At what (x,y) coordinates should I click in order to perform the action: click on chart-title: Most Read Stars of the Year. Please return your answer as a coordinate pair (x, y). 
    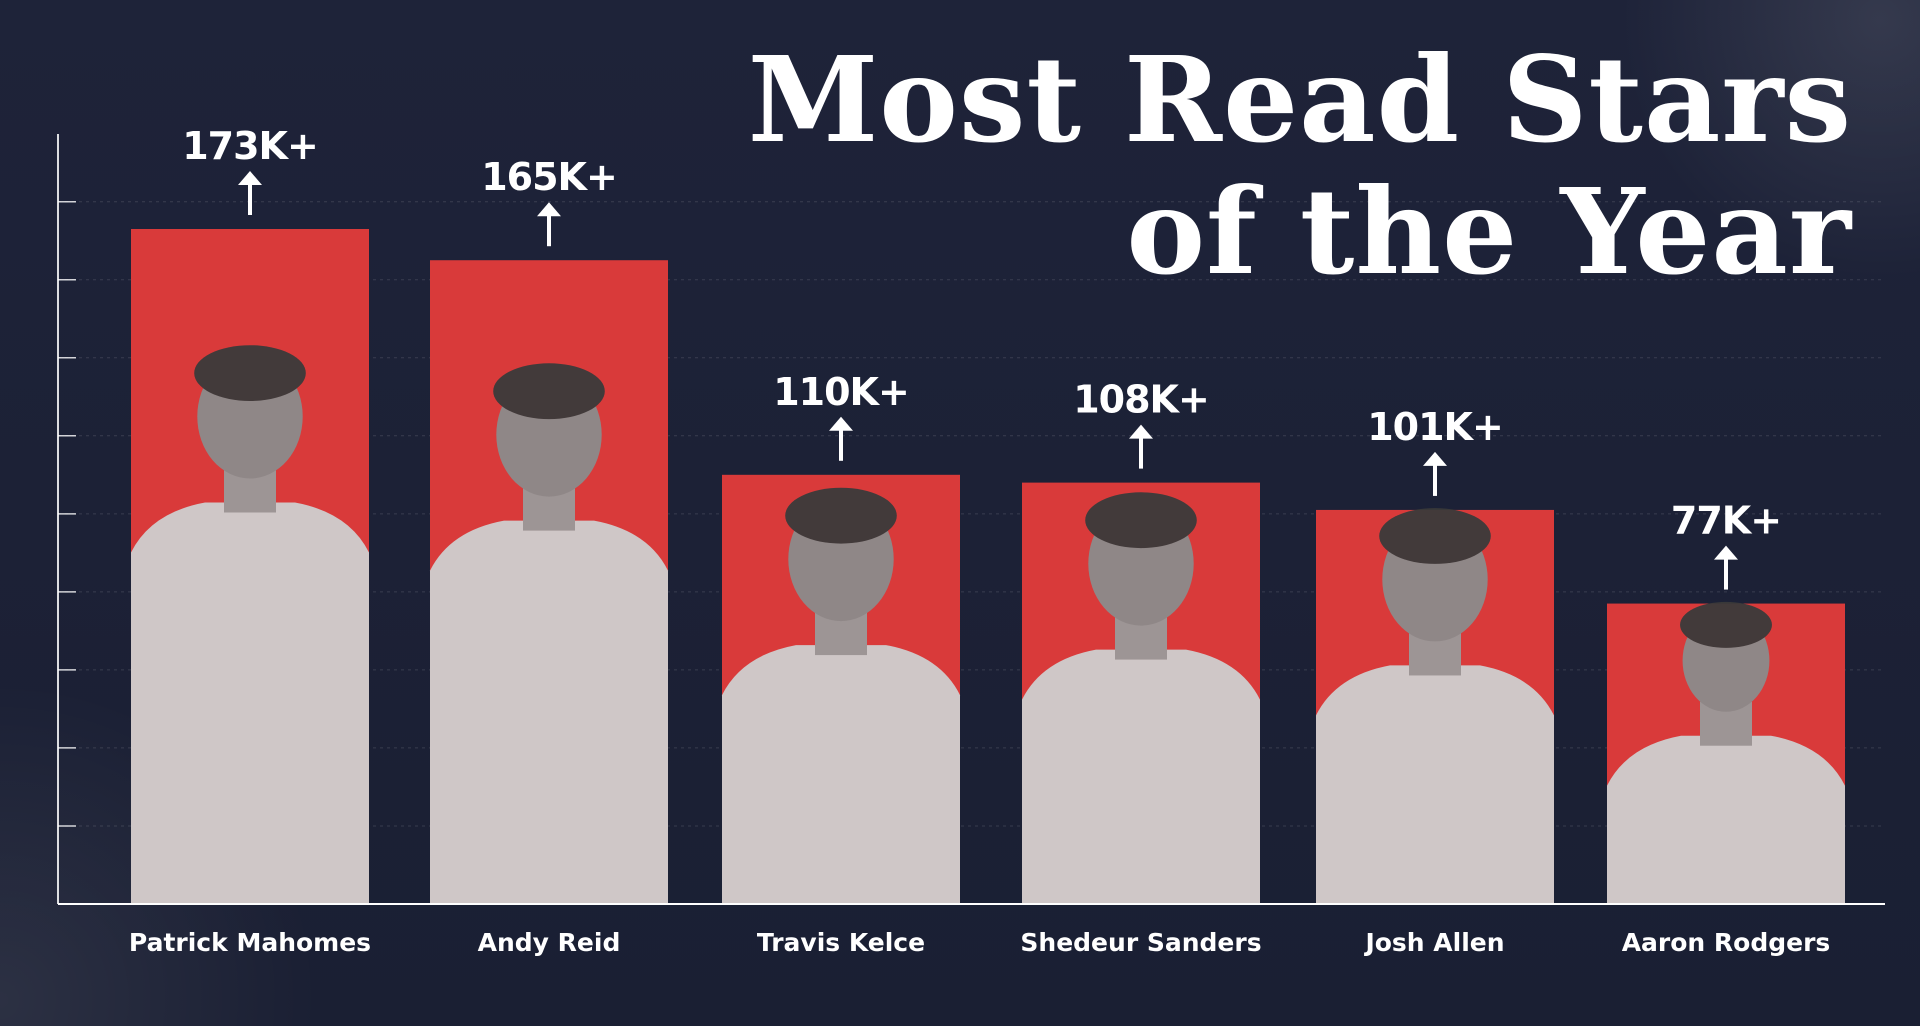
    Looking at the image, I should click on (1300, 166).